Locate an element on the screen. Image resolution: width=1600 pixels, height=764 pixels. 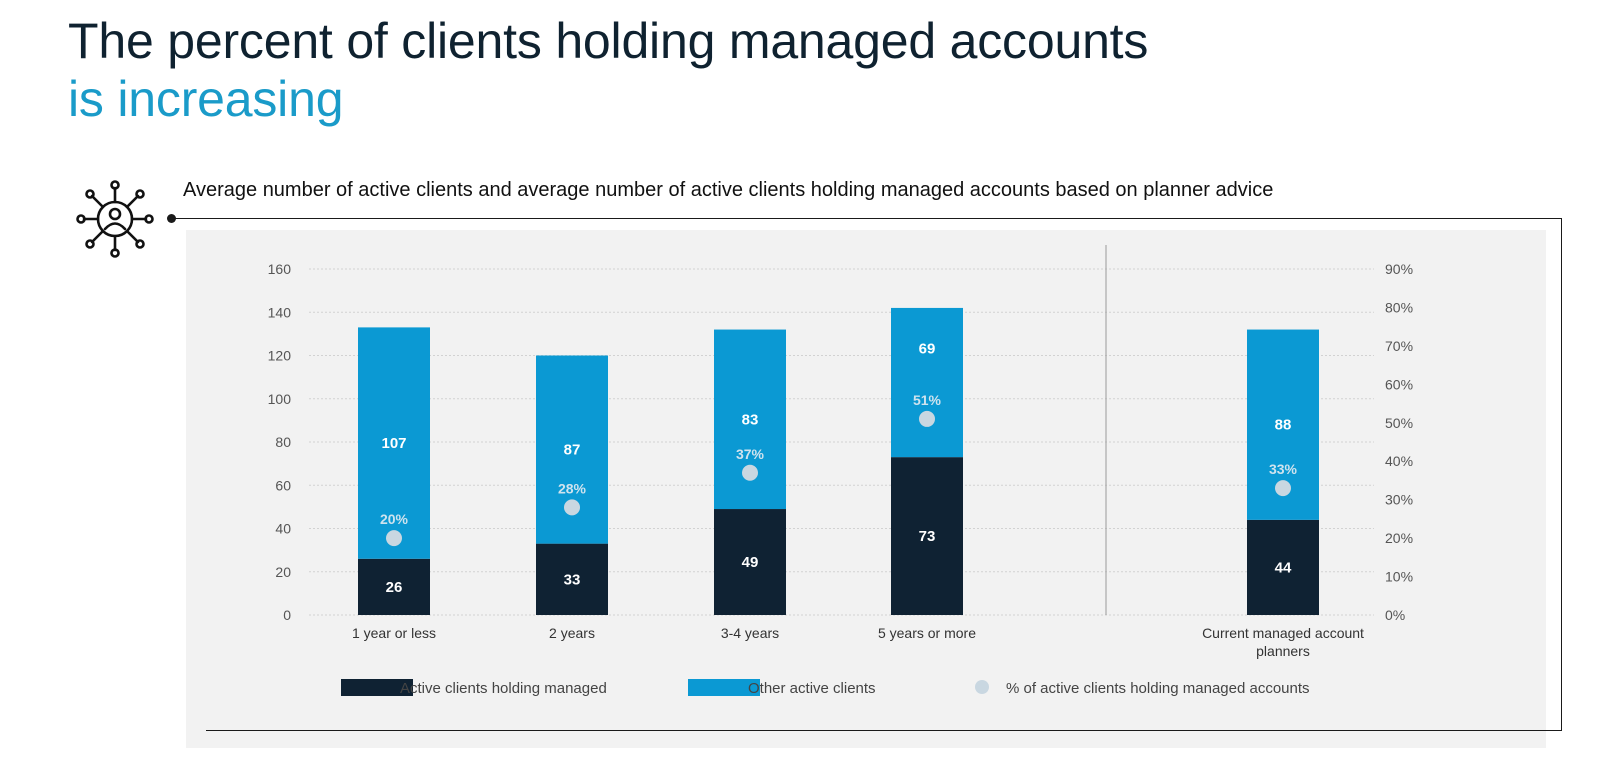
y-right-tick-label: 10% is located at coordinates (1399, 577).